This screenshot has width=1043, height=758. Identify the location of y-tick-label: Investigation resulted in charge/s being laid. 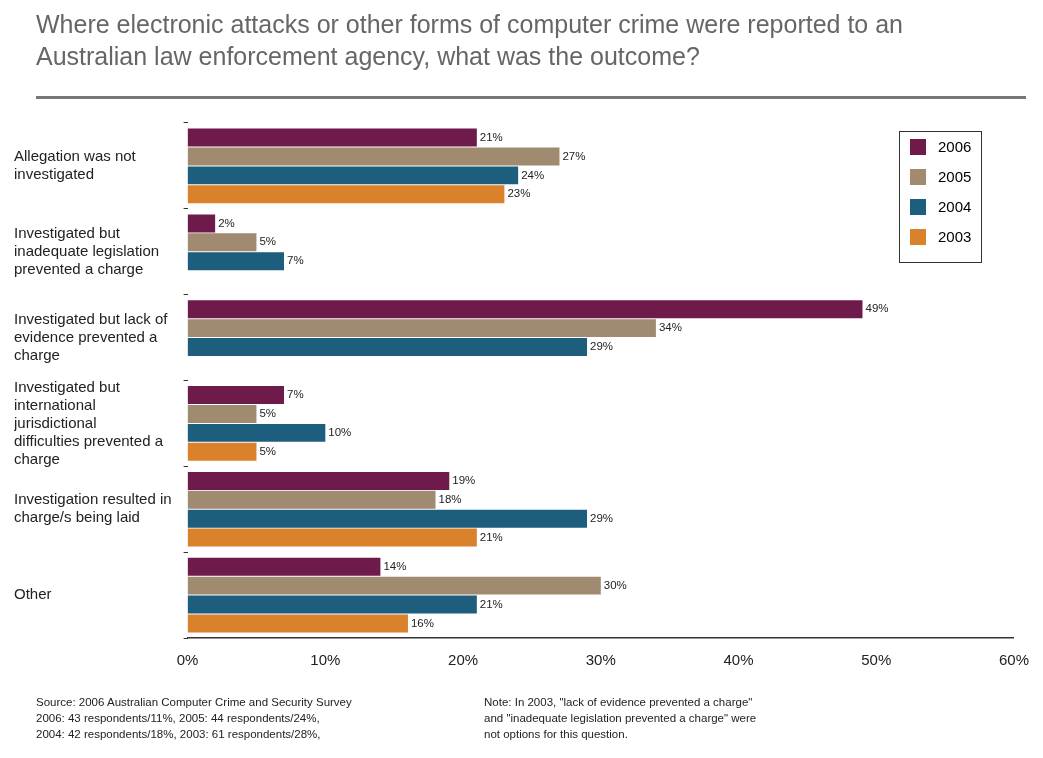
(93, 508).